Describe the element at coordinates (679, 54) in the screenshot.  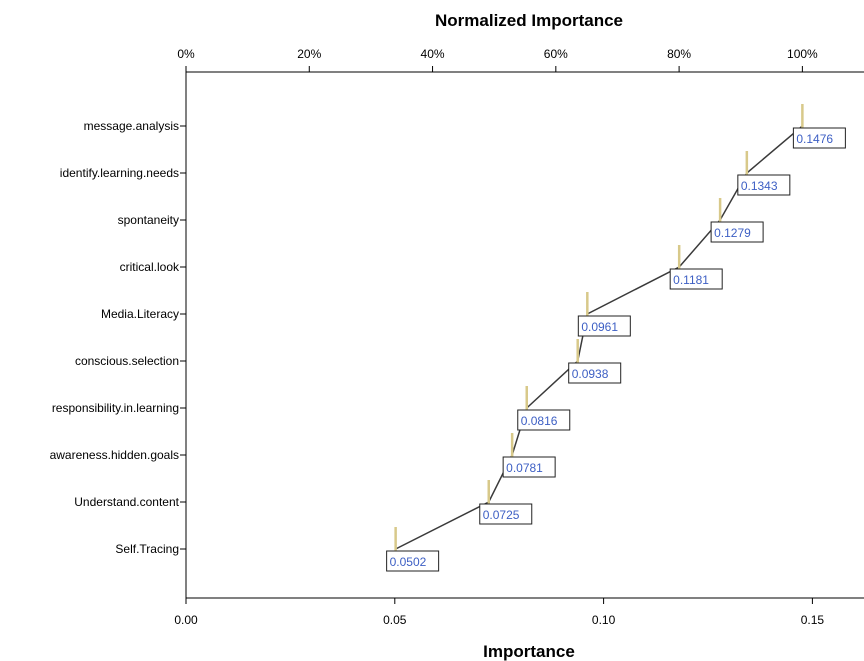
I see `top-tick-label: 80%` at that location.